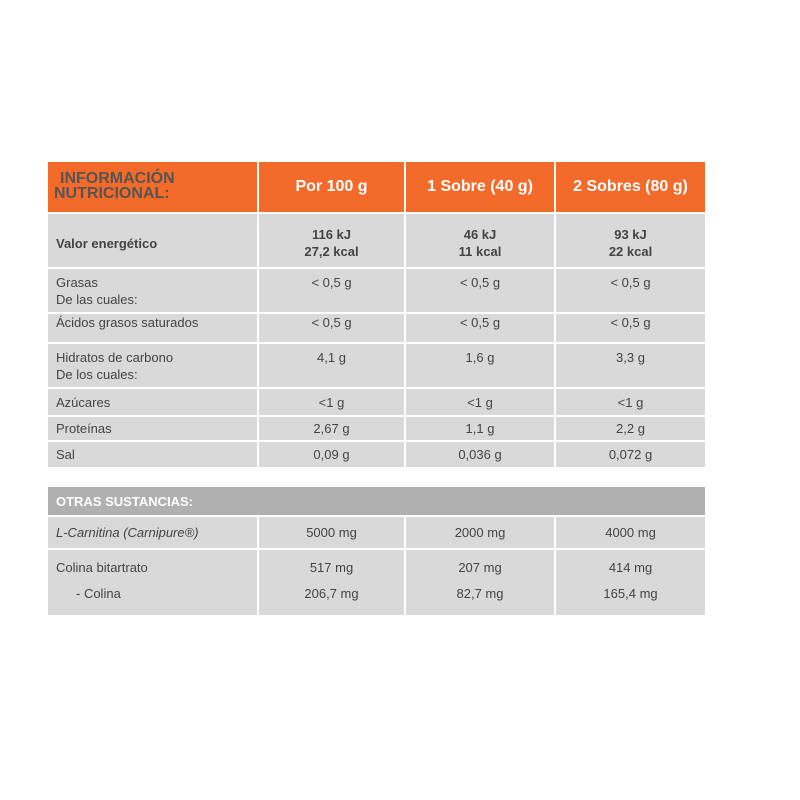  Describe the element at coordinates (629, 187) in the screenshot. I see `column-header: 2 Sobres (80 g)` at that location.